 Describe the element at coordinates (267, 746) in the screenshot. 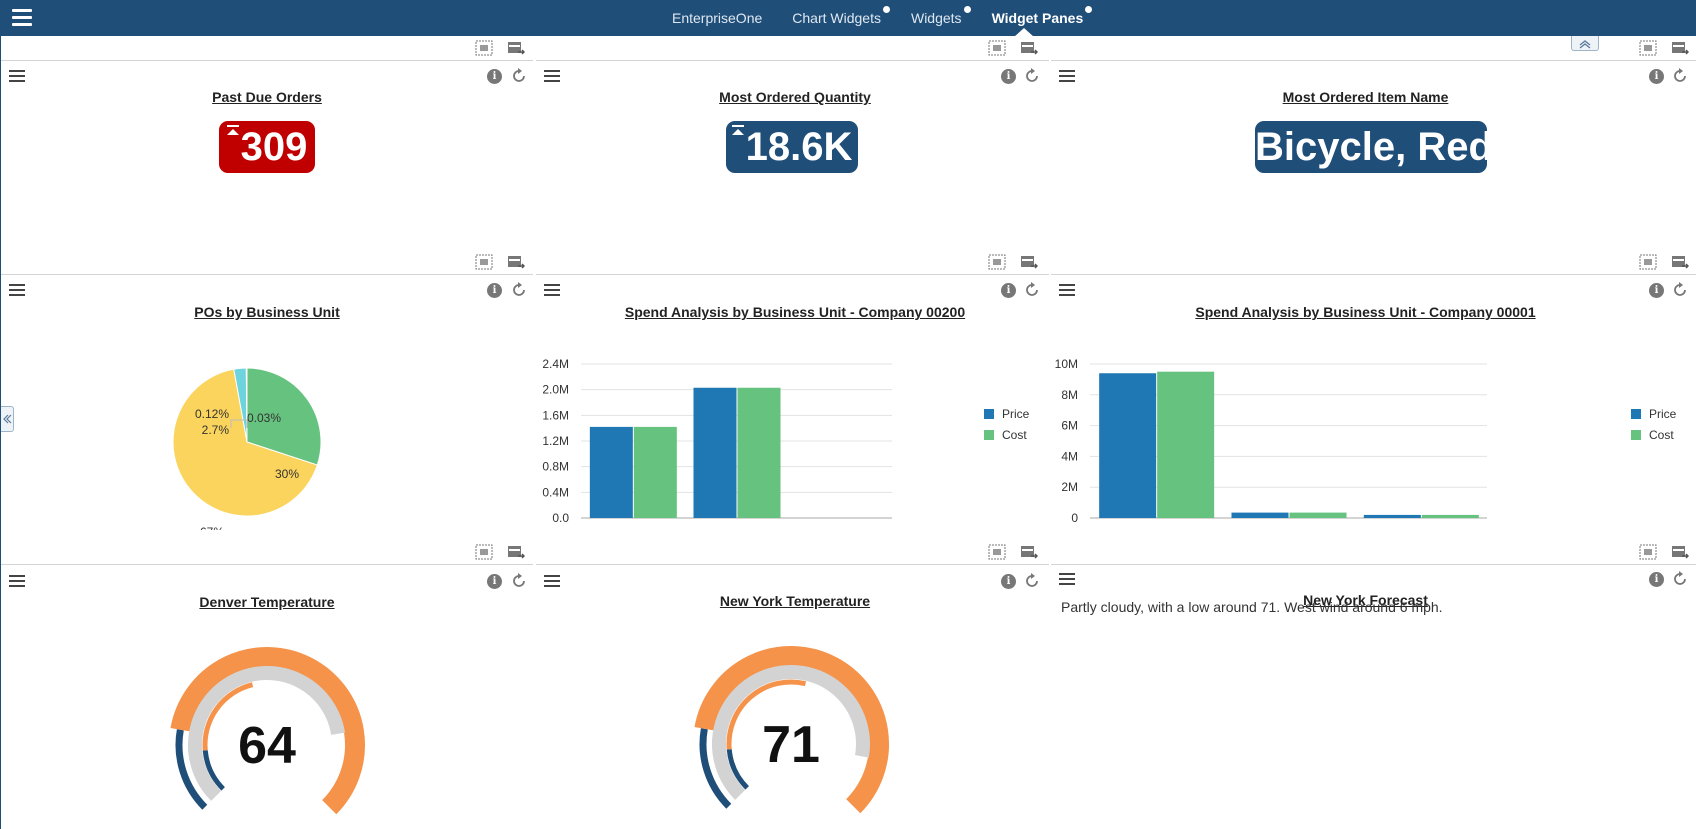

I see `gauge-value: 64` at that location.